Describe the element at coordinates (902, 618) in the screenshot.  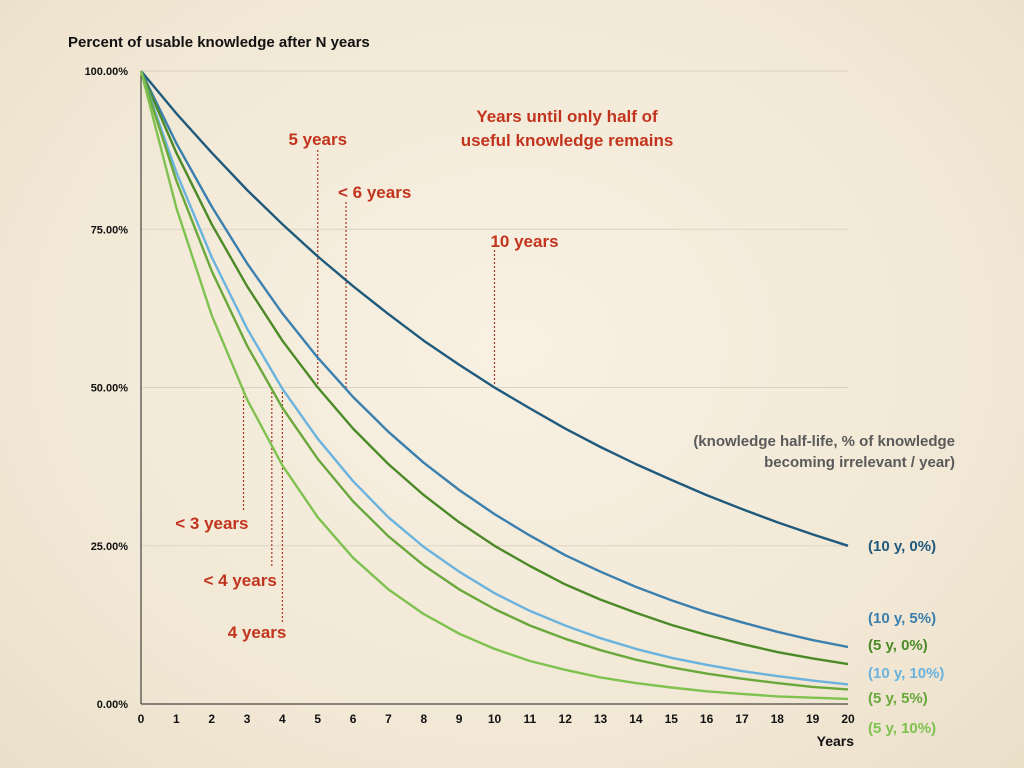
I see `series-label: (10 y, 5%)` at that location.